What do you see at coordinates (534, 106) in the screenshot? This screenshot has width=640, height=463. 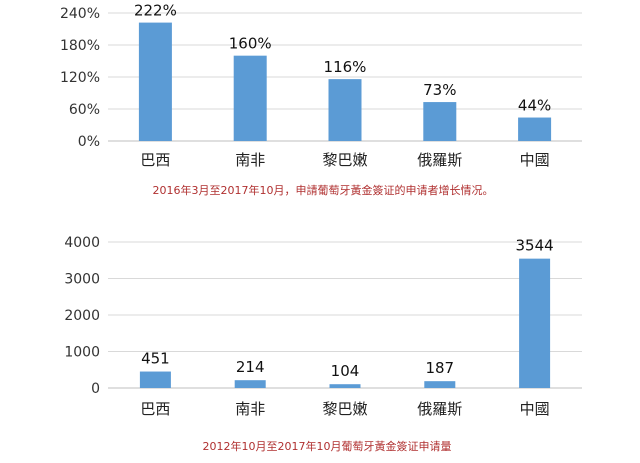 I see `data-label: 44%` at bounding box center [534, 106].